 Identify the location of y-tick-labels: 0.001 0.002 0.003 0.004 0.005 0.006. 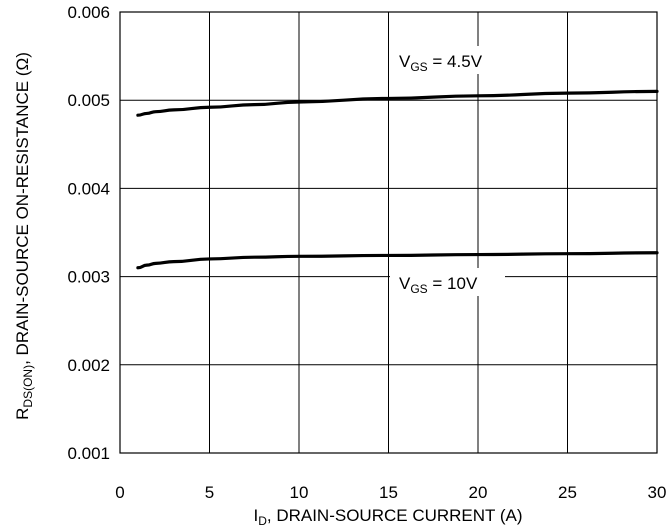
(88, 233).